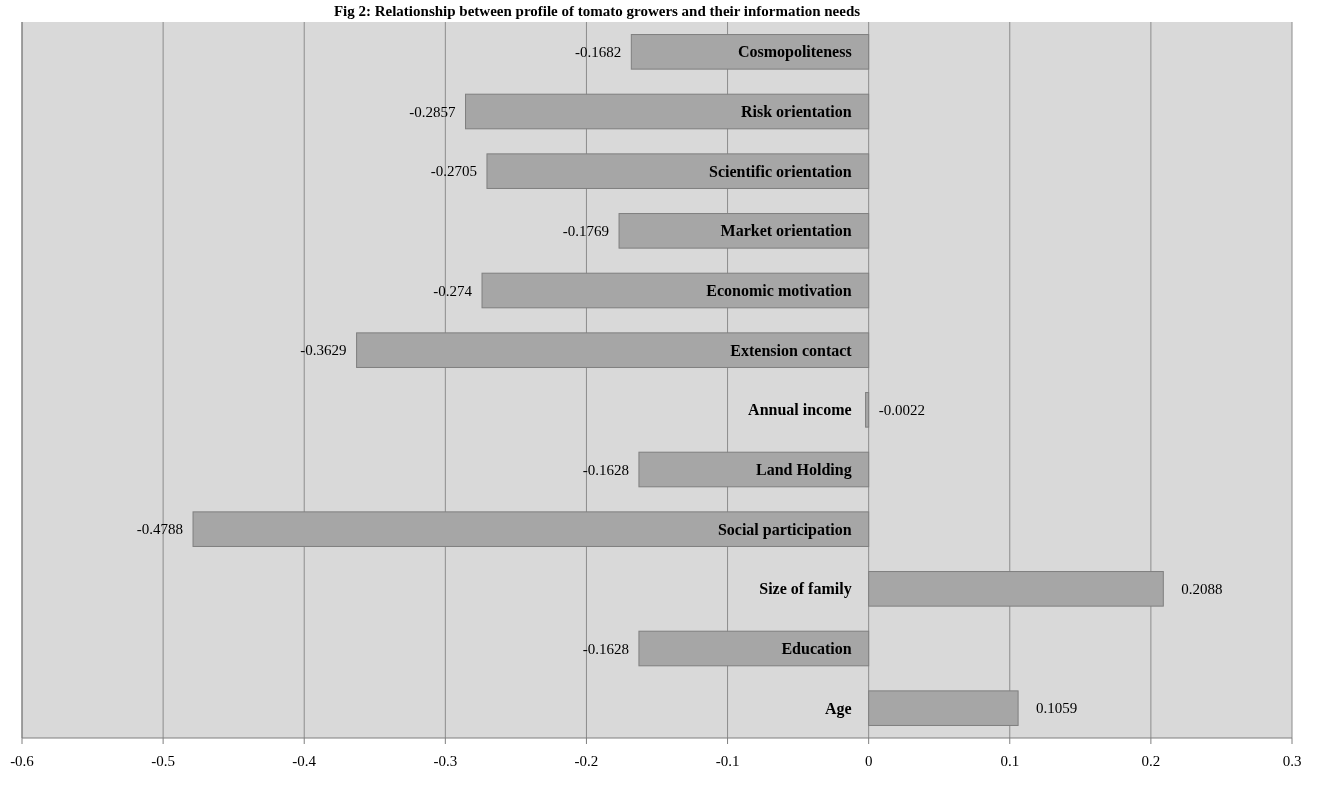 Image resolution: width=1323 pixels, height=795 pixels. Describe the element at coordinates (1292, 761) in the screenshot. I see `x-tick-label: 0.3` at that location.